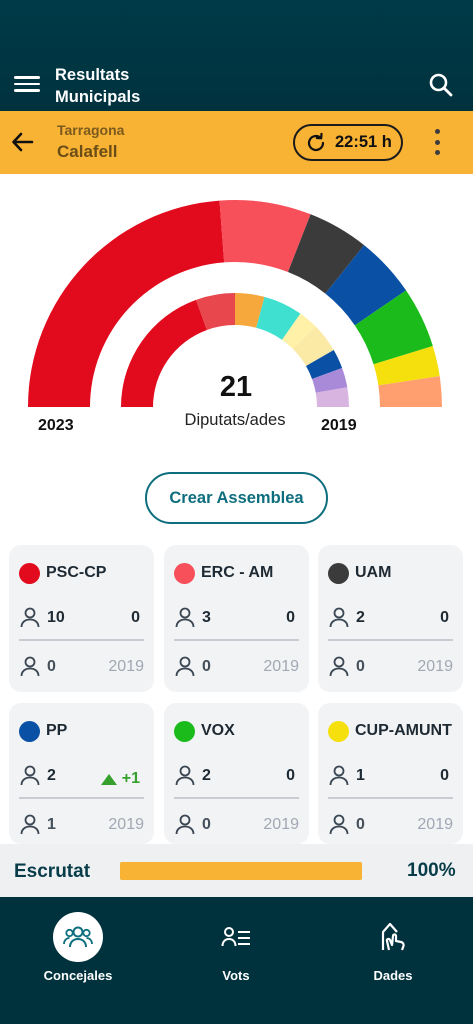 The width and height of the screenshot is (473, 1024). I want to click on tab-concejales: Concejales, so click(78, 952).